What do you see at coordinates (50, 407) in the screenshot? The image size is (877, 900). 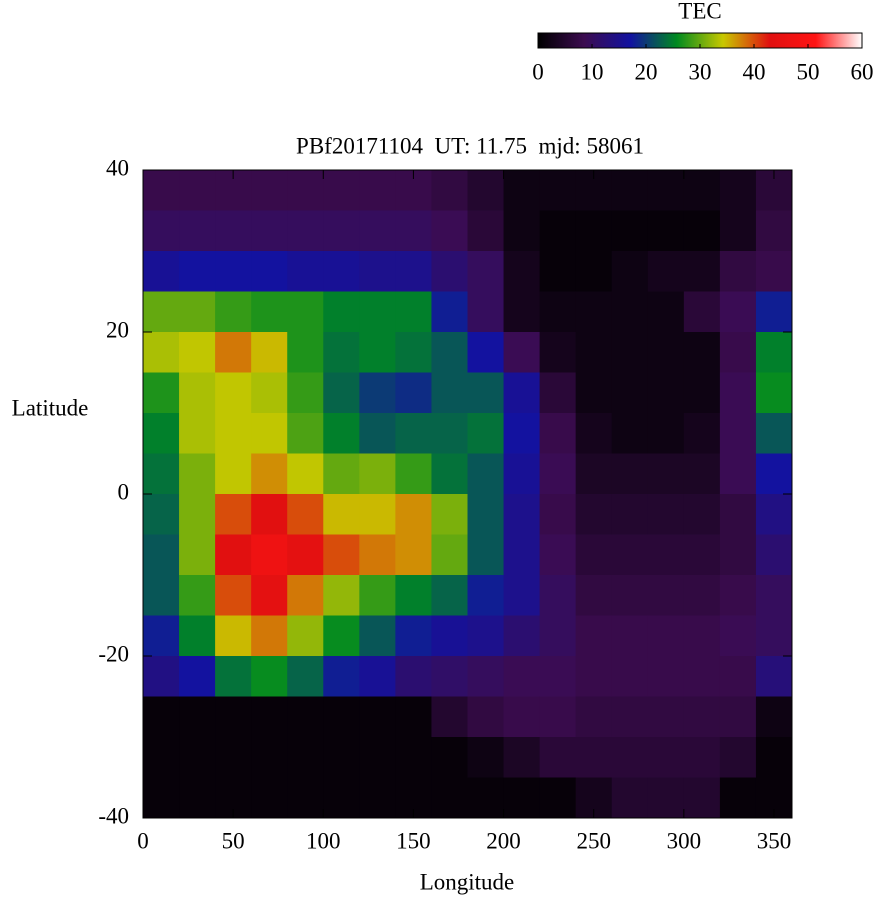 I see `y-axis-label: Latitude` at bounding box center [50, 407].